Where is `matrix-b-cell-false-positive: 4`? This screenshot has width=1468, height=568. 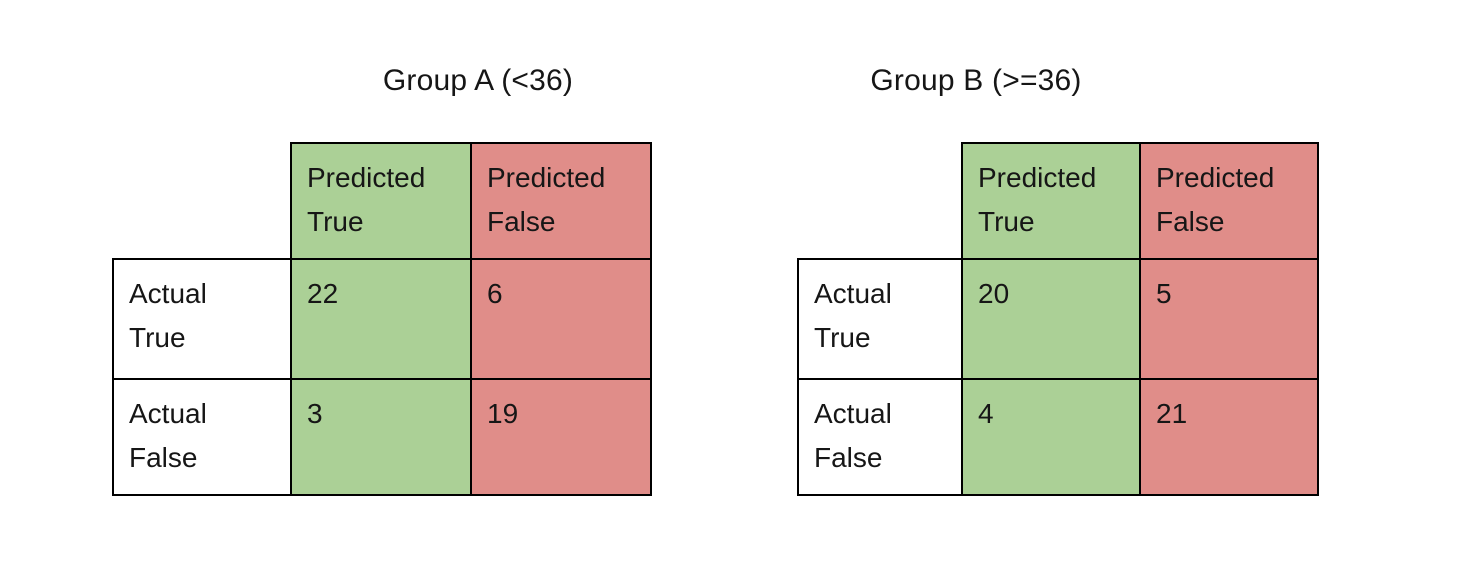 matrix-b-cell-false-positive: 4 is located at coordinates (1051, 437).